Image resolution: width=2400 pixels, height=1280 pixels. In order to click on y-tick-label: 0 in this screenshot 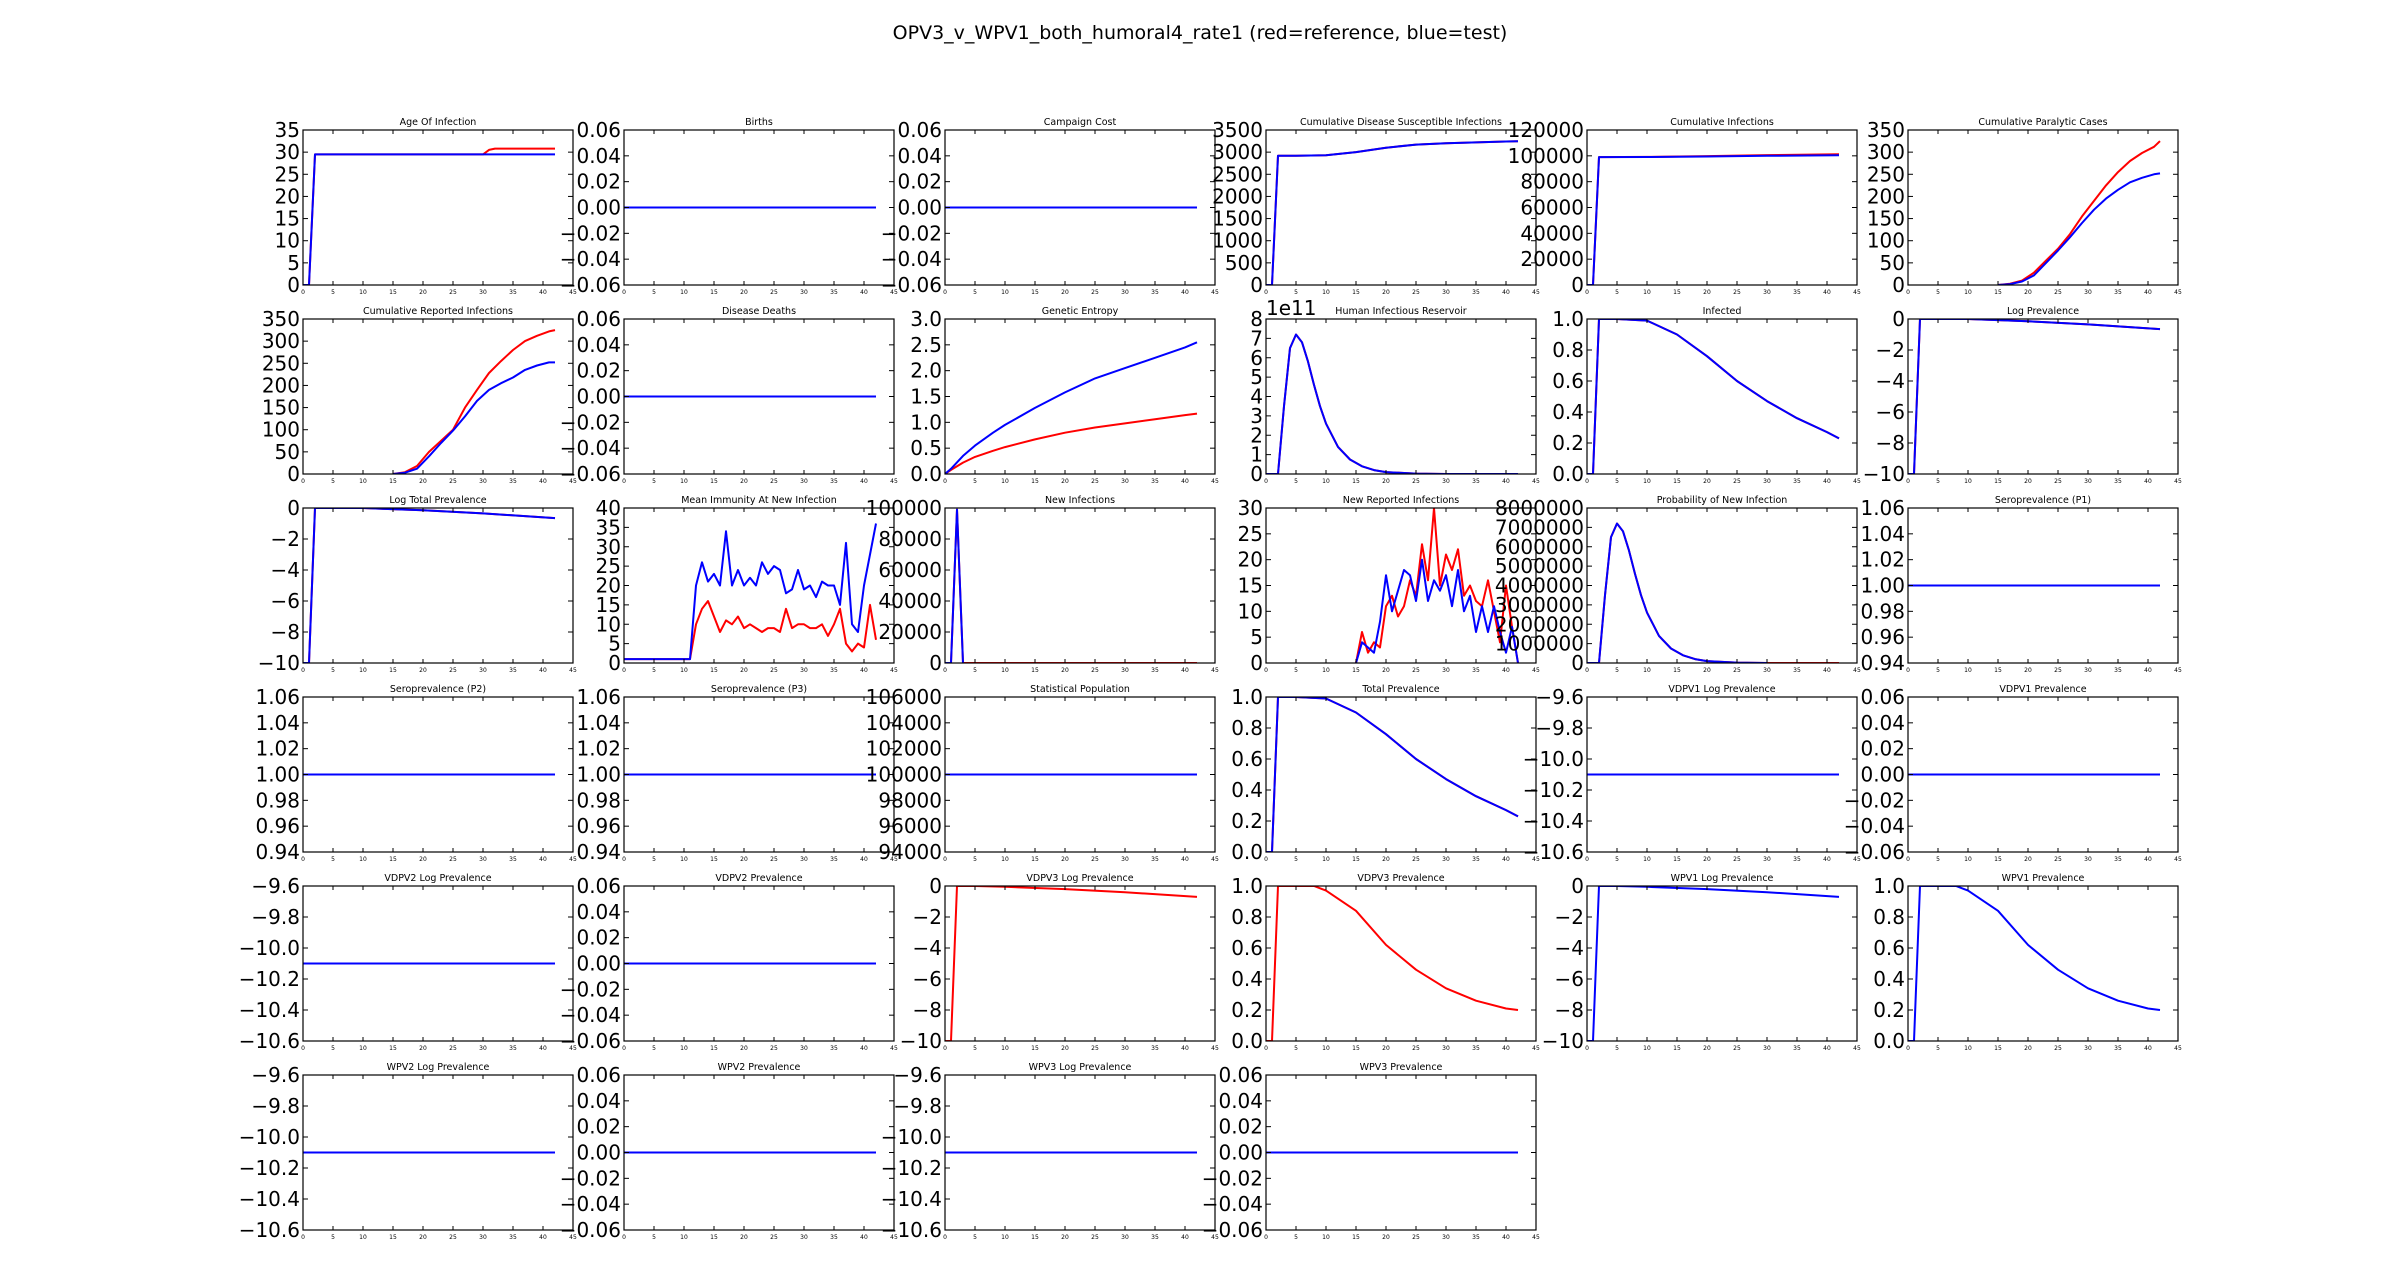, I will do `click(935, 663)`.